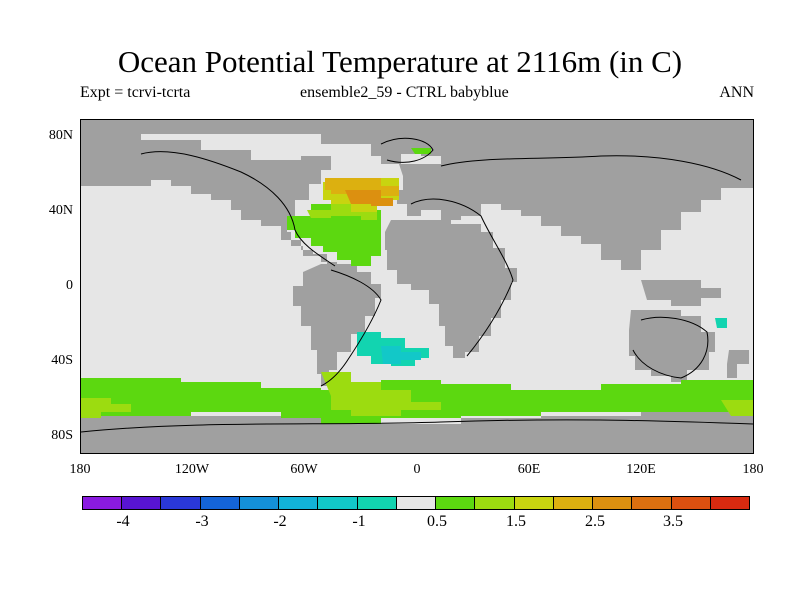  What do you see at coordinates (304, 469) in the screenshot?
I see `lon-label-60w: 60W` at bounding box center [304, 469].